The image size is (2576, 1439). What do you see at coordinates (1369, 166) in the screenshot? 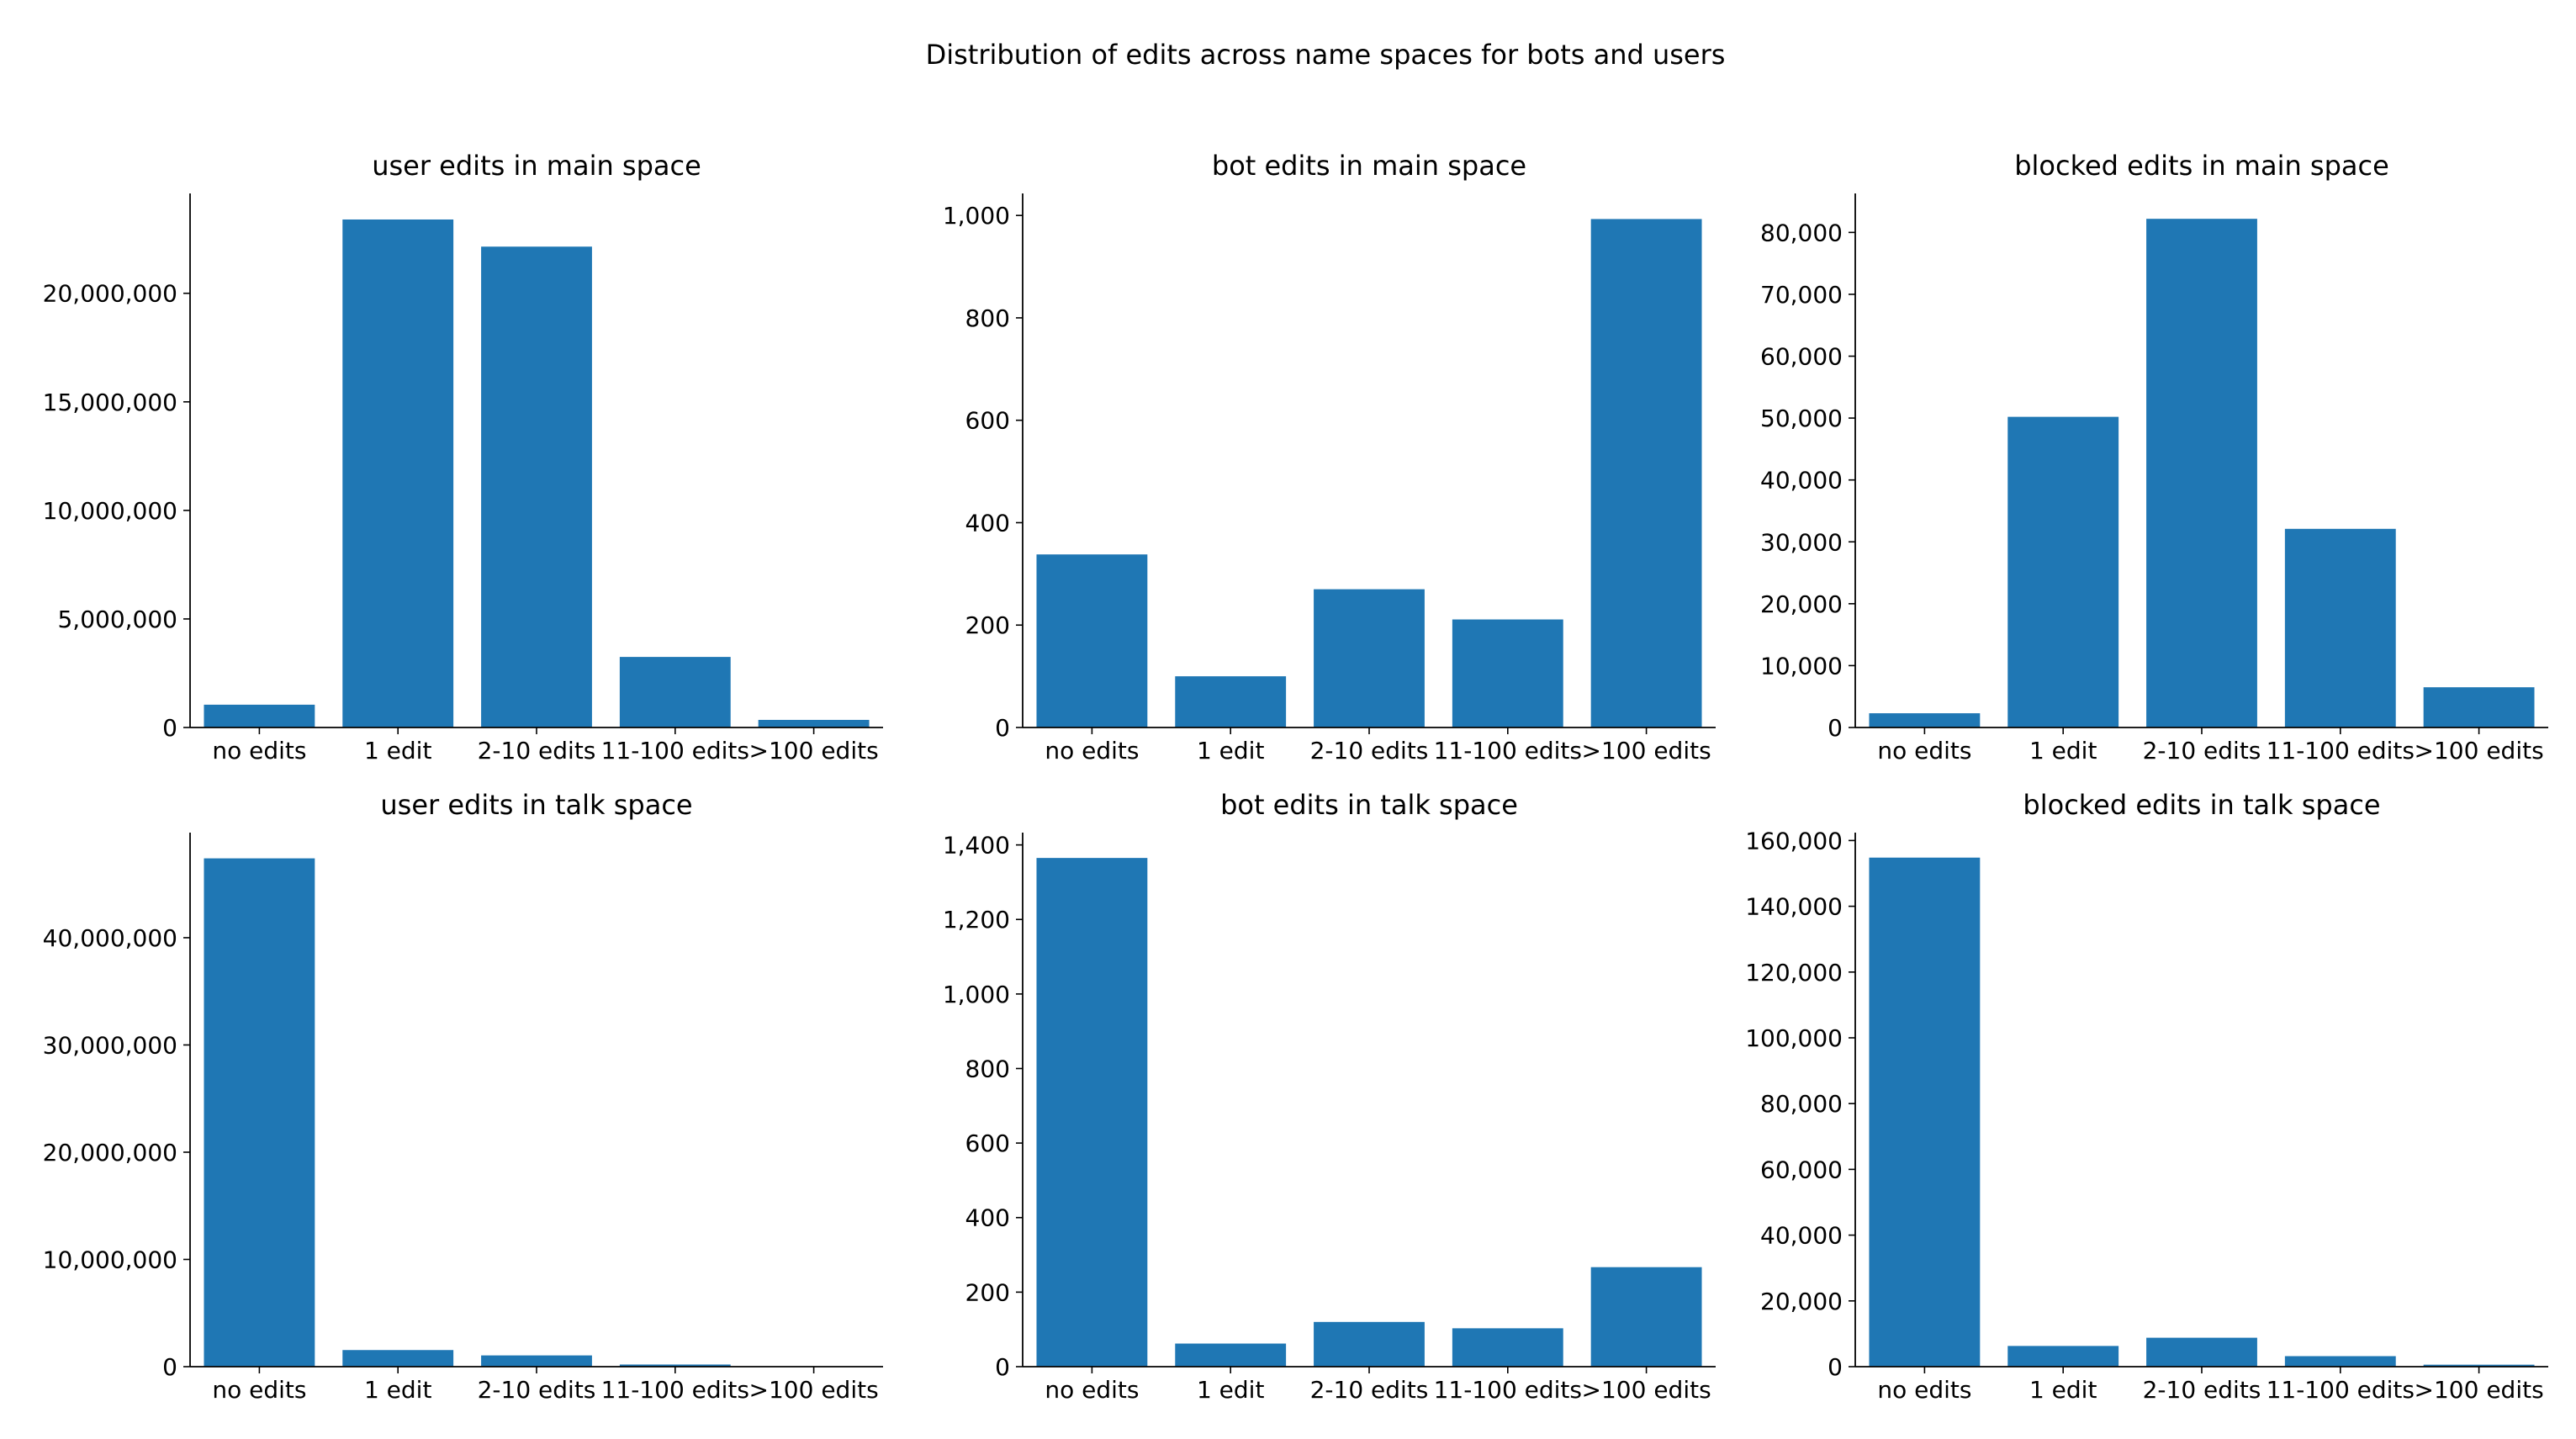
I see `subplot-title: bot edits in main space` at bounding box center [1369, 166].